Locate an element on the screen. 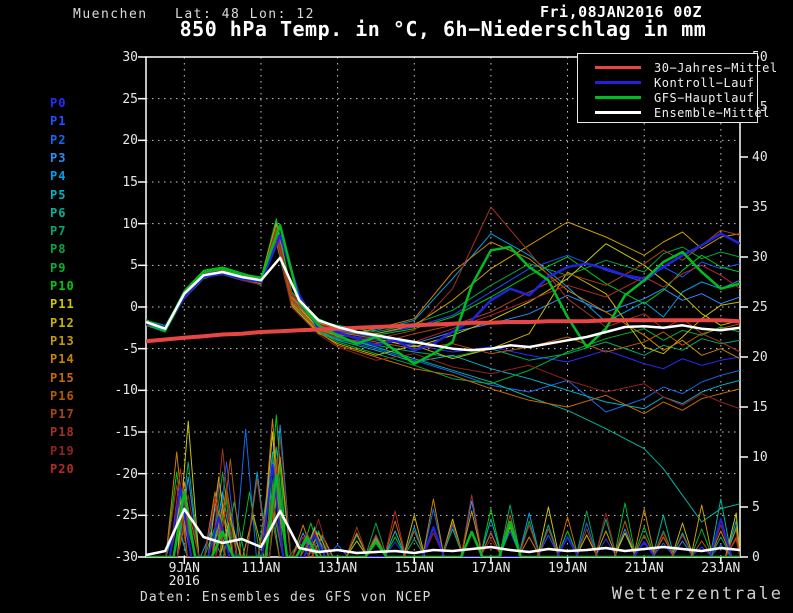 The height and width of the screenshot is (613, 793). member-temp-line-p1 is located at coordinates (443, 281).